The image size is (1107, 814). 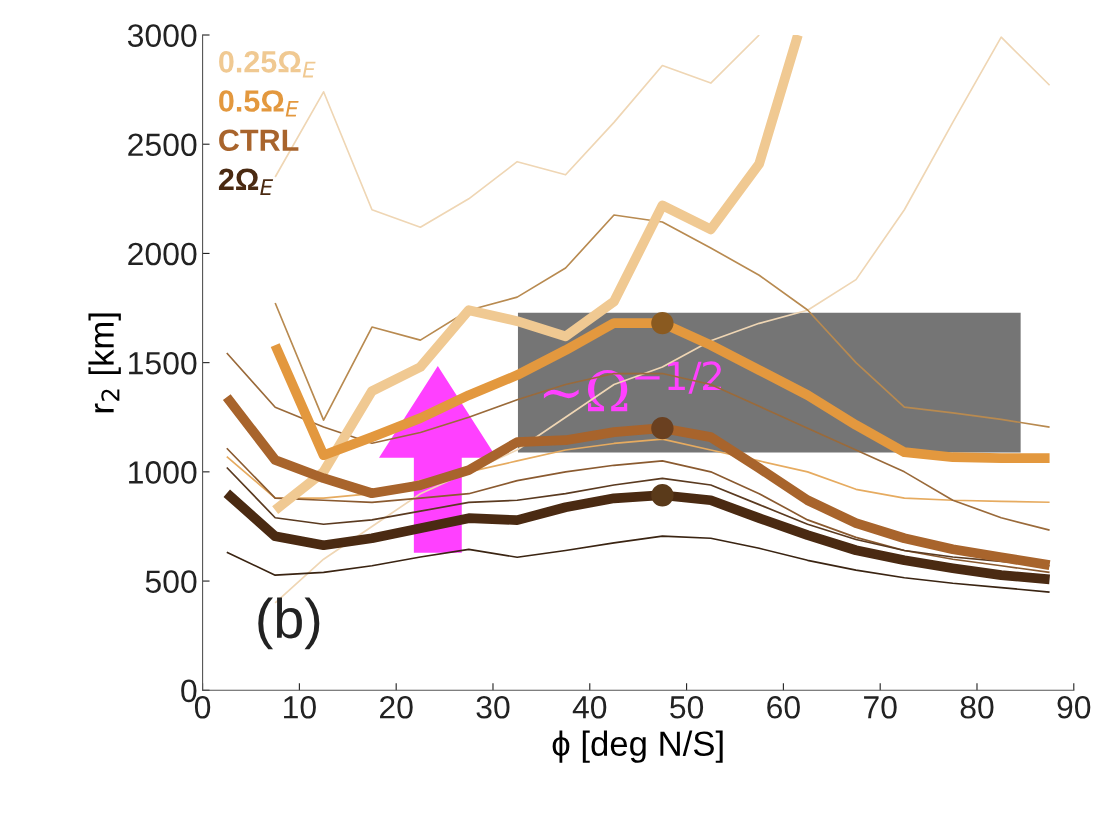 I want to click on y-tick-label: 1500, so click(x=163, y=363).